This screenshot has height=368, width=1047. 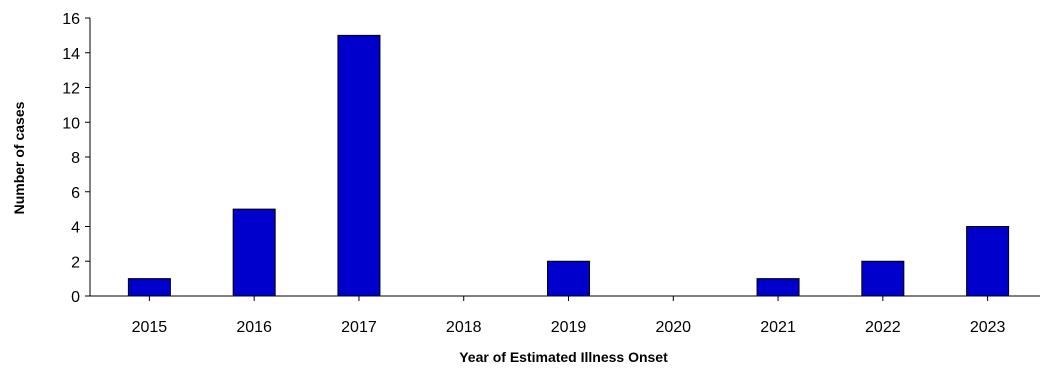 I want to click on bar-2015, so click(x=149, y=287).